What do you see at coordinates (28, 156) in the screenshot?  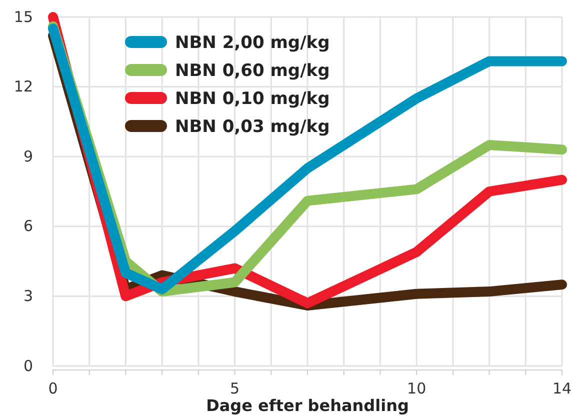 I see `y-tick-label: 9` at bounding box center [28, 156].